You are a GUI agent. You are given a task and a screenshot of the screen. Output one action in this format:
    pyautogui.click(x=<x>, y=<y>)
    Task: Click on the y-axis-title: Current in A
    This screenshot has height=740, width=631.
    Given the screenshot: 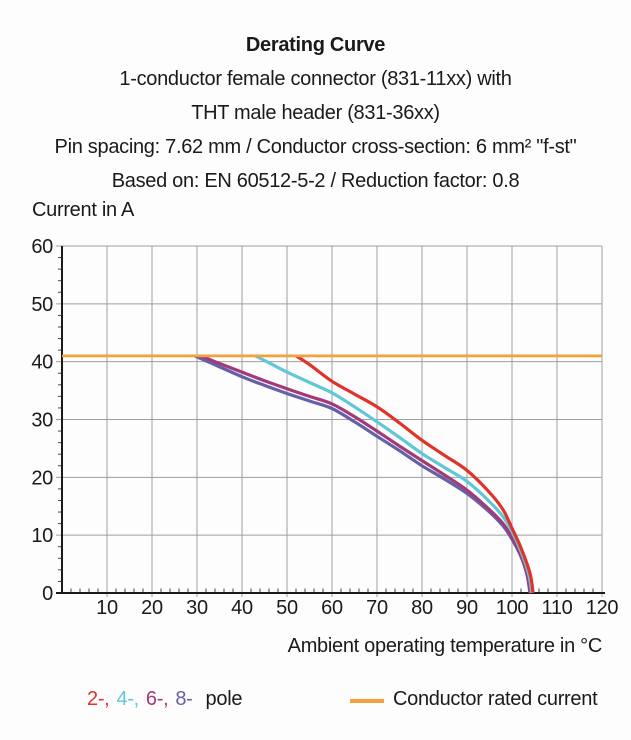 What is the action you would take?
    pyautogui.click(x=83, y=210)
    